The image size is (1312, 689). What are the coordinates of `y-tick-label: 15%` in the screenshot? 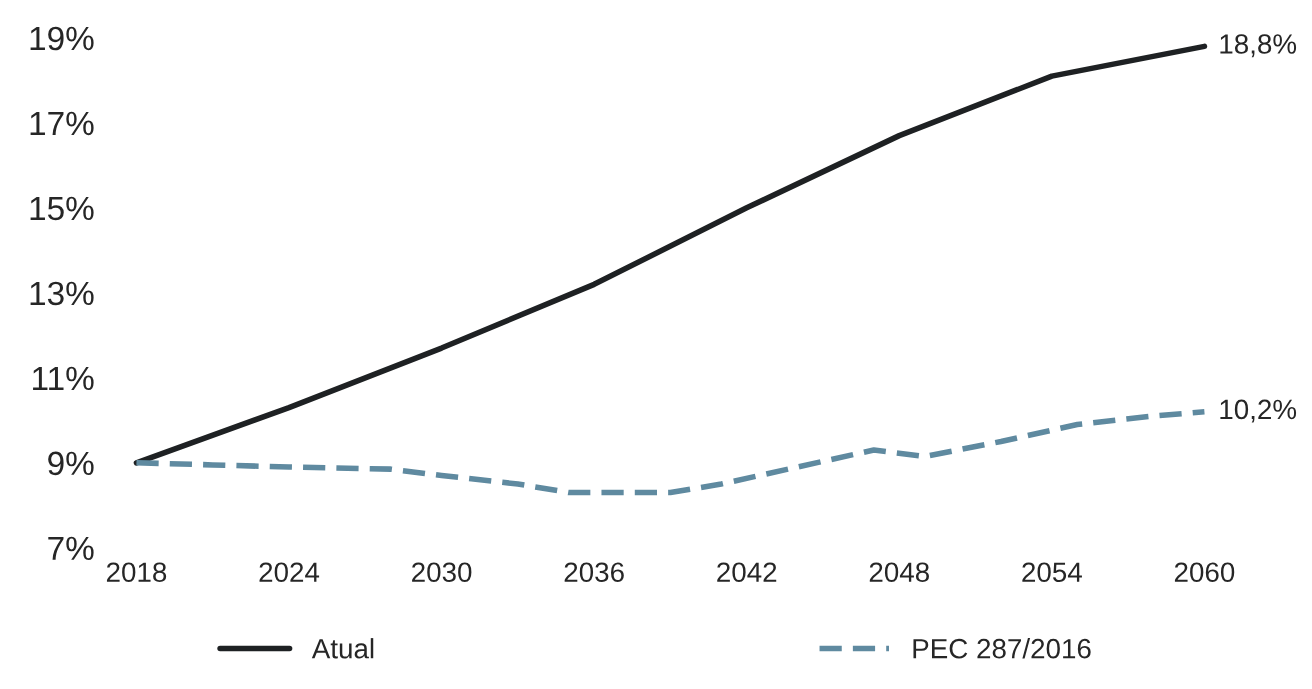 It's located at (62, 208).